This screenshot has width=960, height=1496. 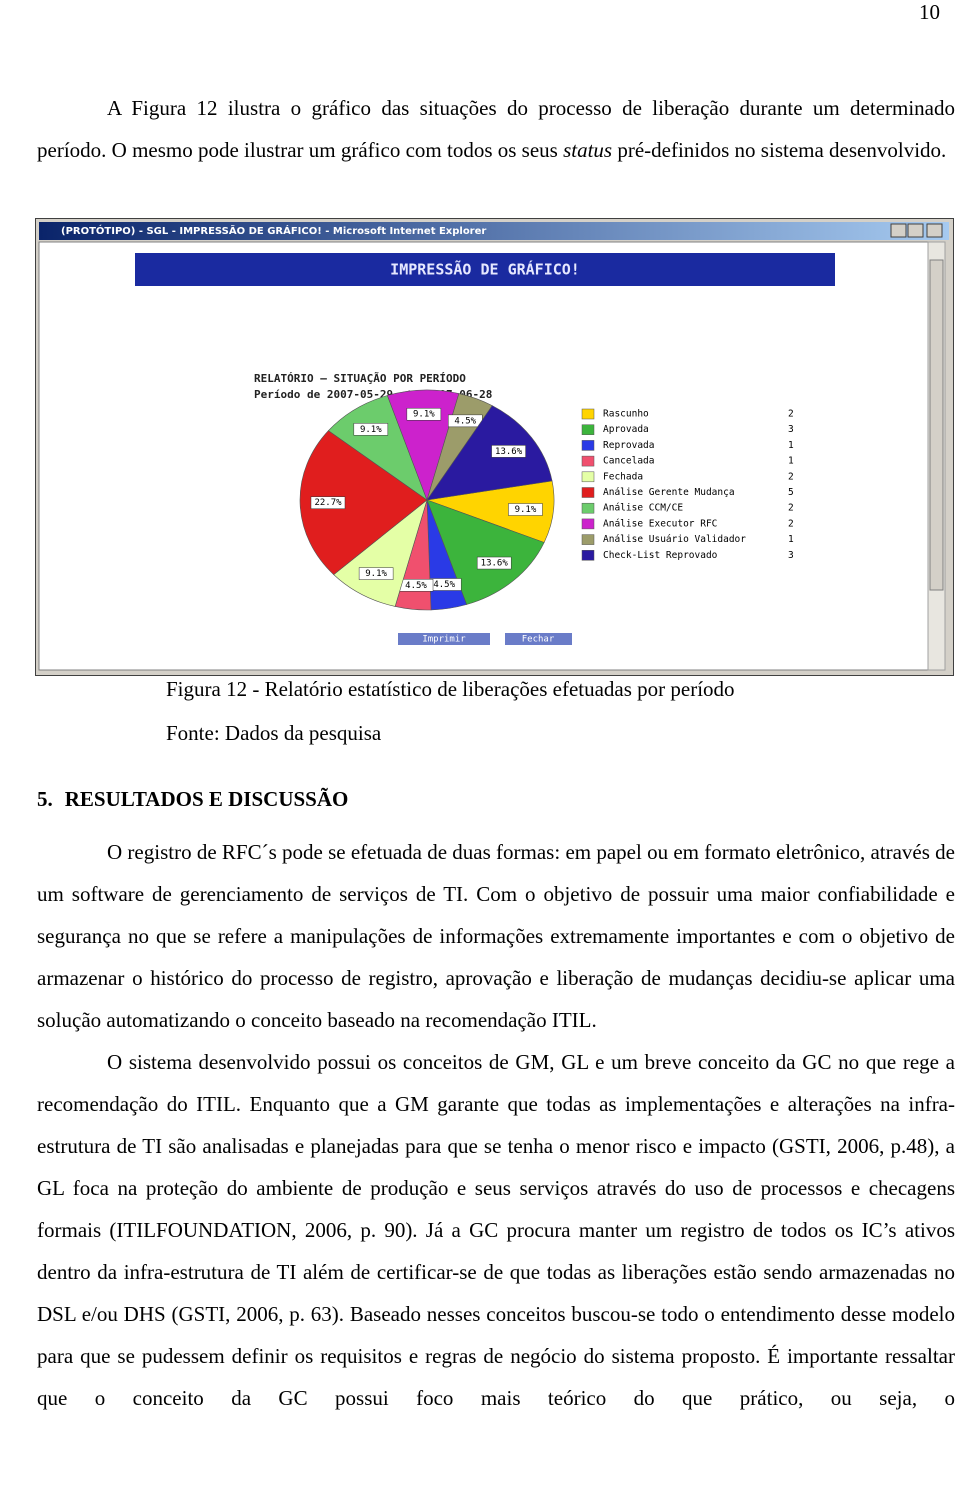 I want to click on legend-label: Análise Gerente Mudança, so click(x=669, y=492).